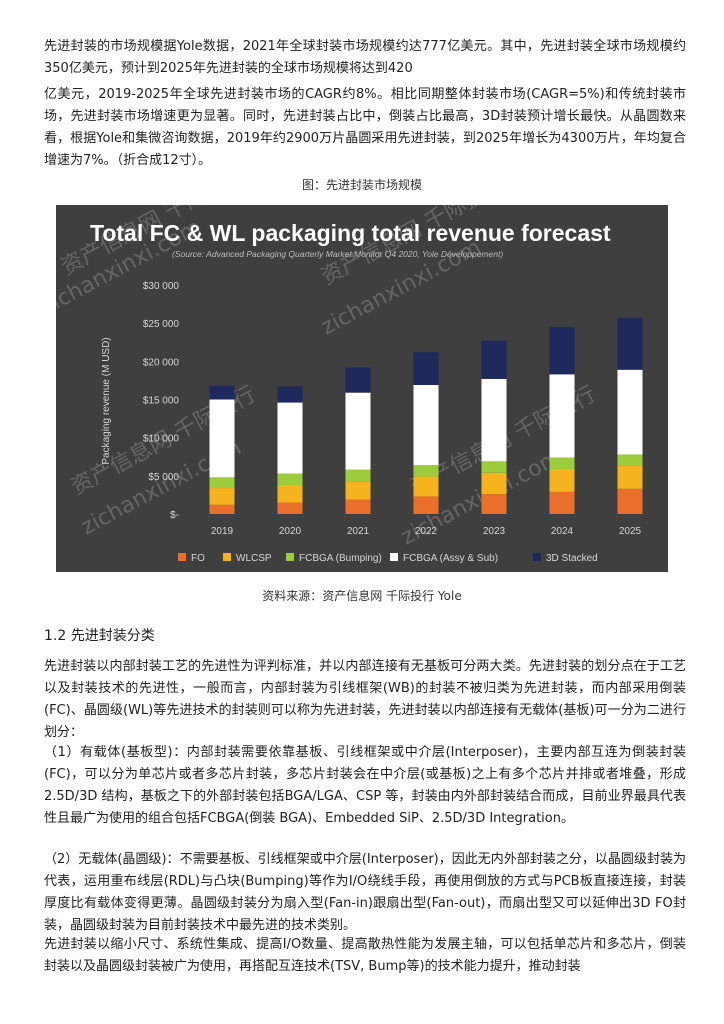 The width and height of the screenshot is (724, 1024). I want to click on legend-label: FCBGA (Assy & Sub), so click(450, 558).